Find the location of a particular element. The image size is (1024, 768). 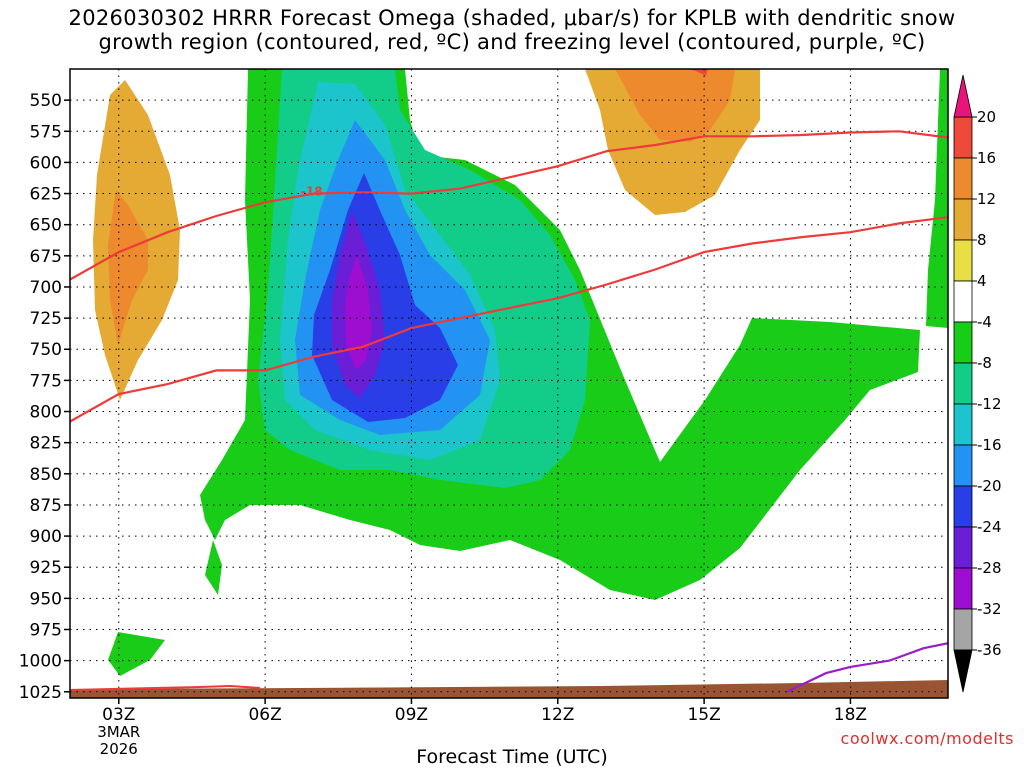

y-tick-label-650: 650 is located at coordinates (46, 226).